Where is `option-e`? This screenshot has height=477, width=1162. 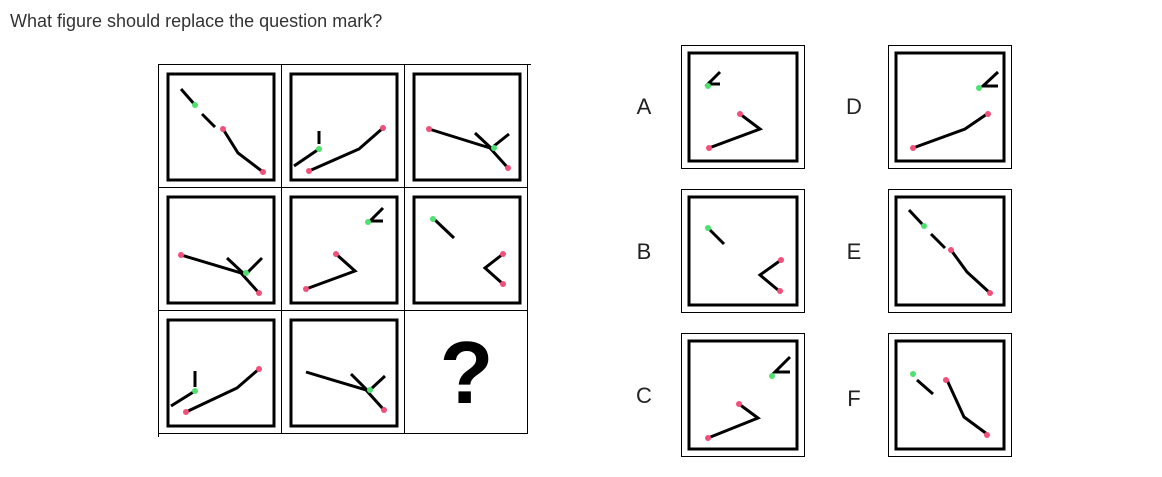 option-e is located at coordinates (950, 251).